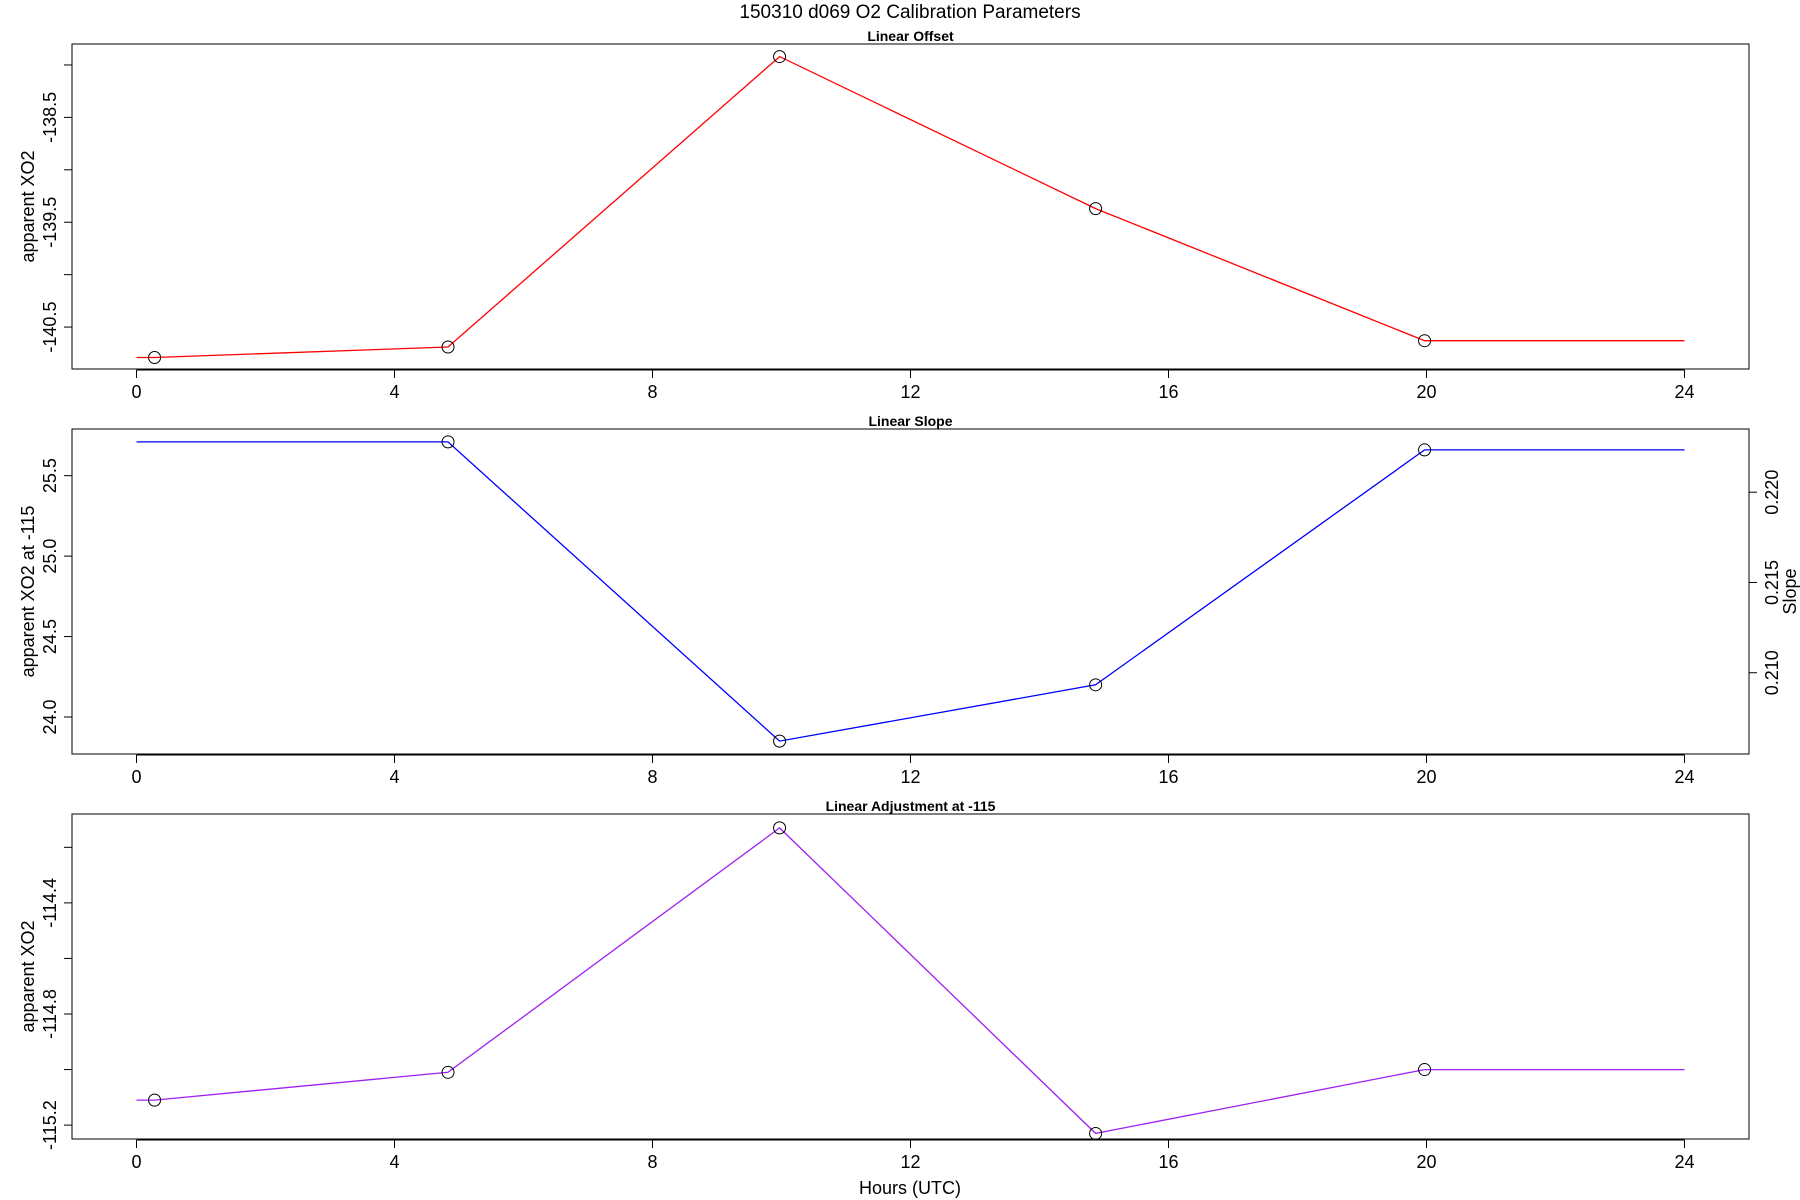 This screenshot has height=1200, width=1800. What do you see at coordinates (50, 475) in the screenshot?
I see `y-tick-label: 25.5` at bounding box center [50, 475].